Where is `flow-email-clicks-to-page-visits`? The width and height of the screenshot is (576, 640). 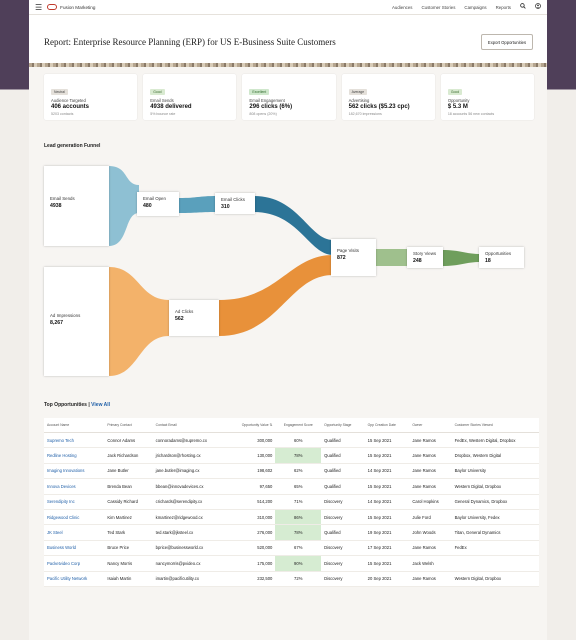 flow-email-clicks-to-page-visits is located at coordinates (293, 225).